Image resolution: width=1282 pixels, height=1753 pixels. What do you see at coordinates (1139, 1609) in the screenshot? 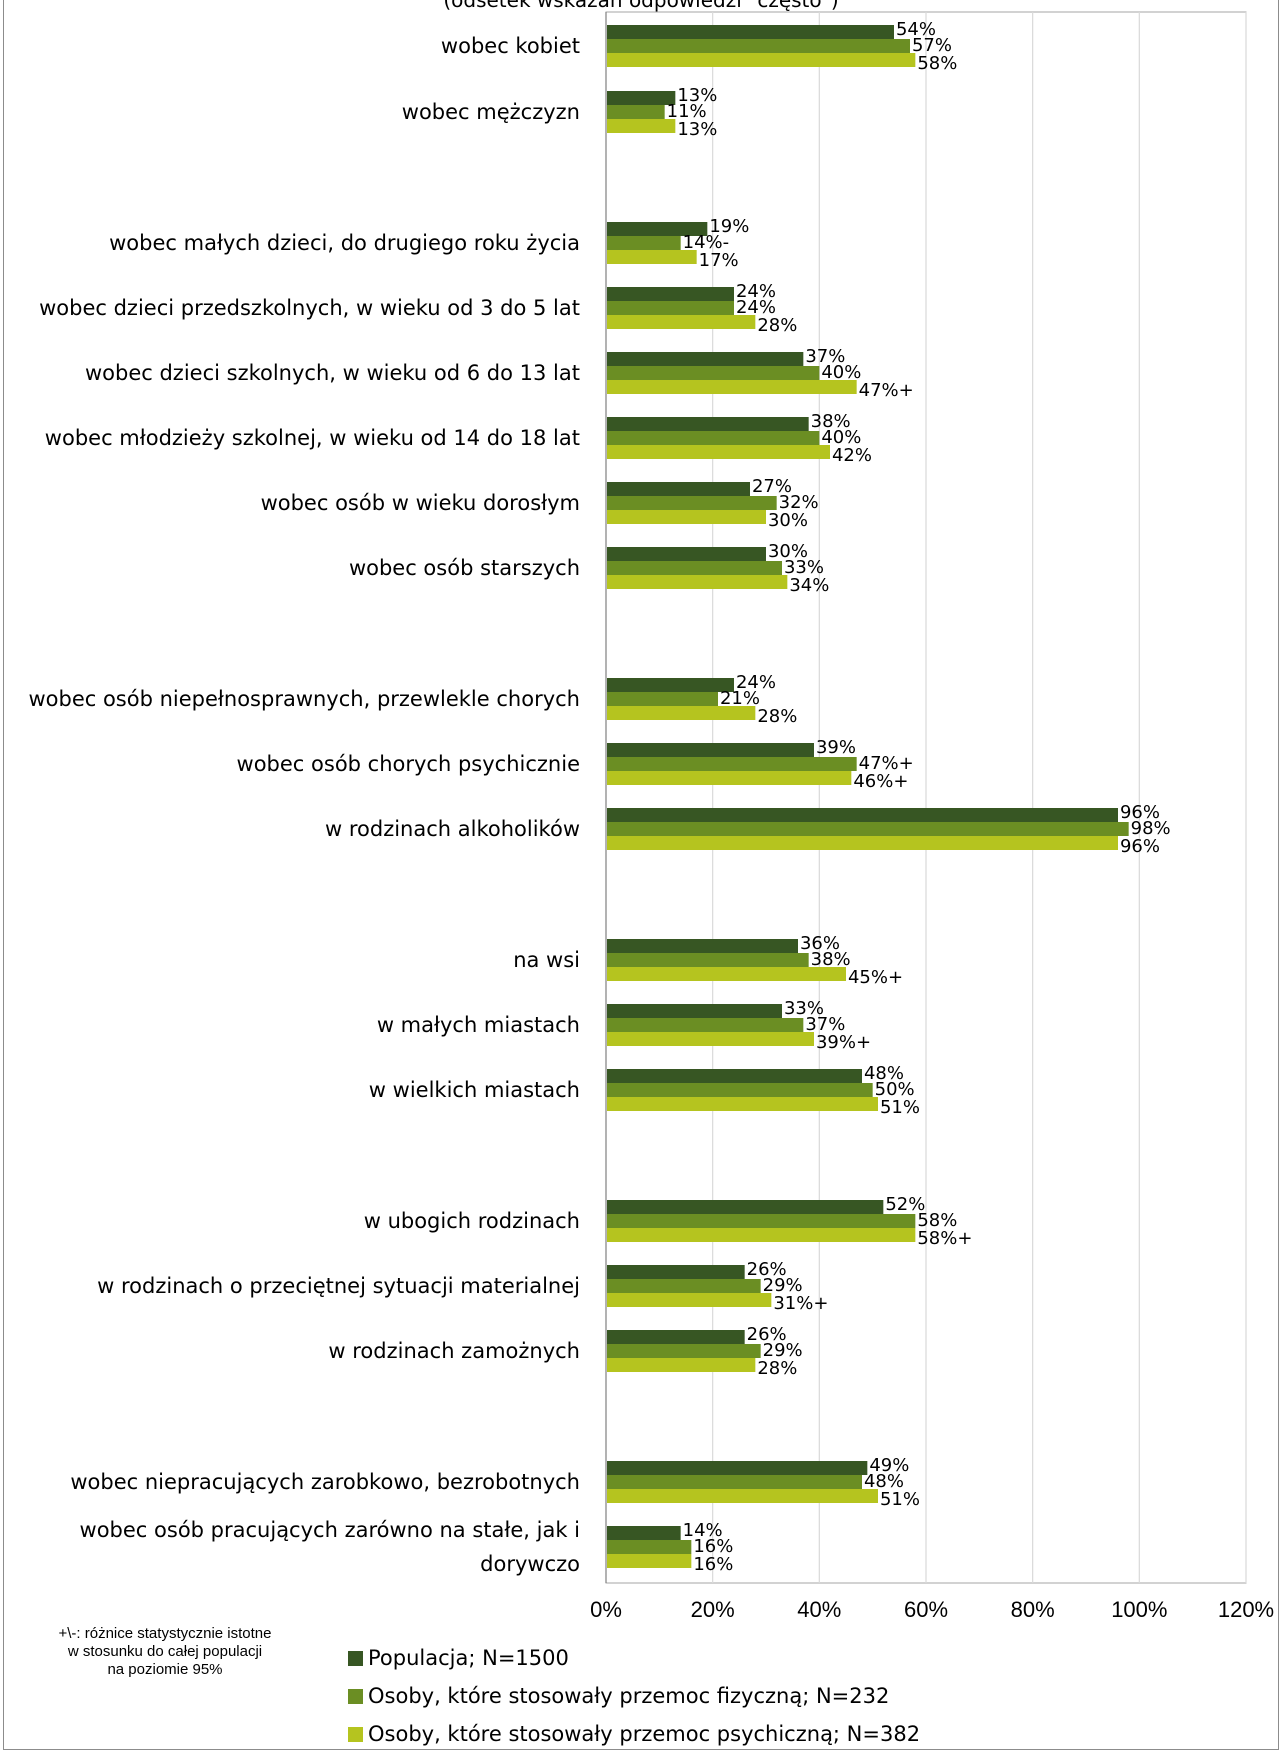
I see `x-tick-label: 100%` at bounding box center [1139, 1609].